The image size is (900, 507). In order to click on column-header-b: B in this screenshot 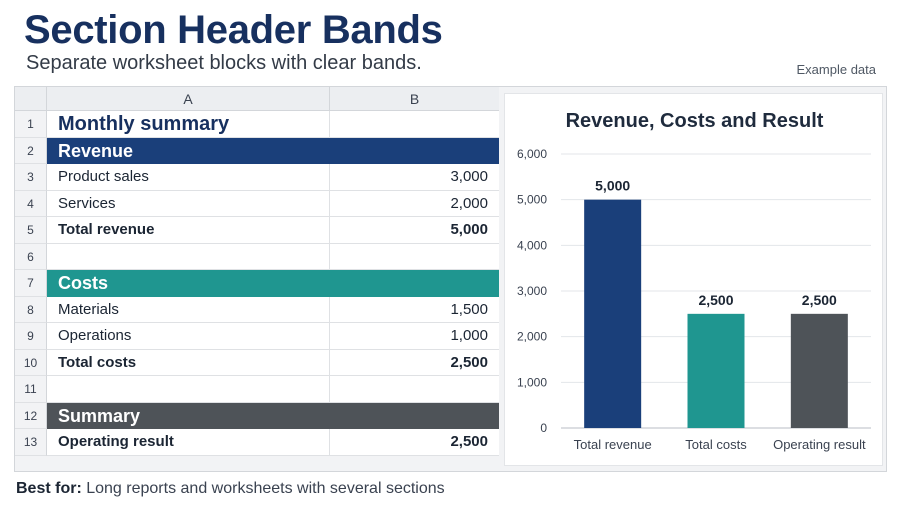, I will do `click(414, 99)`.